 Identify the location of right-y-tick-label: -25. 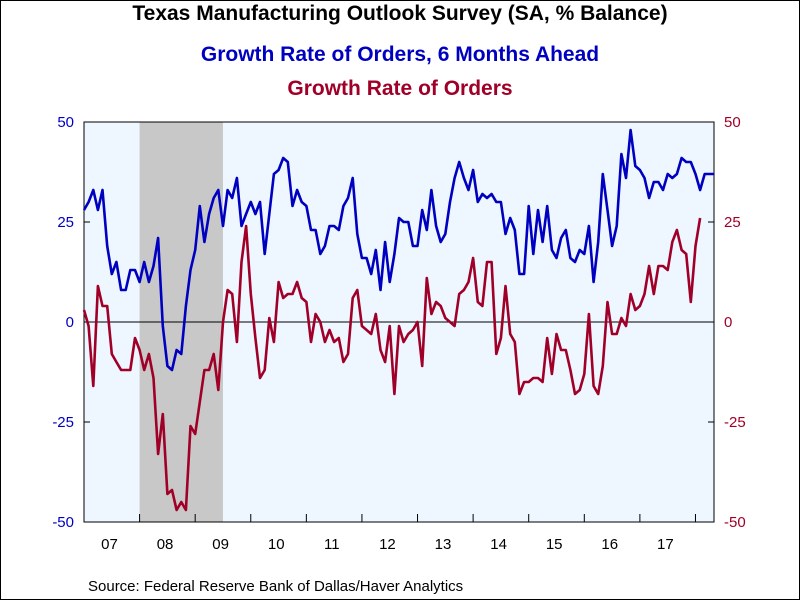
(735, 422).